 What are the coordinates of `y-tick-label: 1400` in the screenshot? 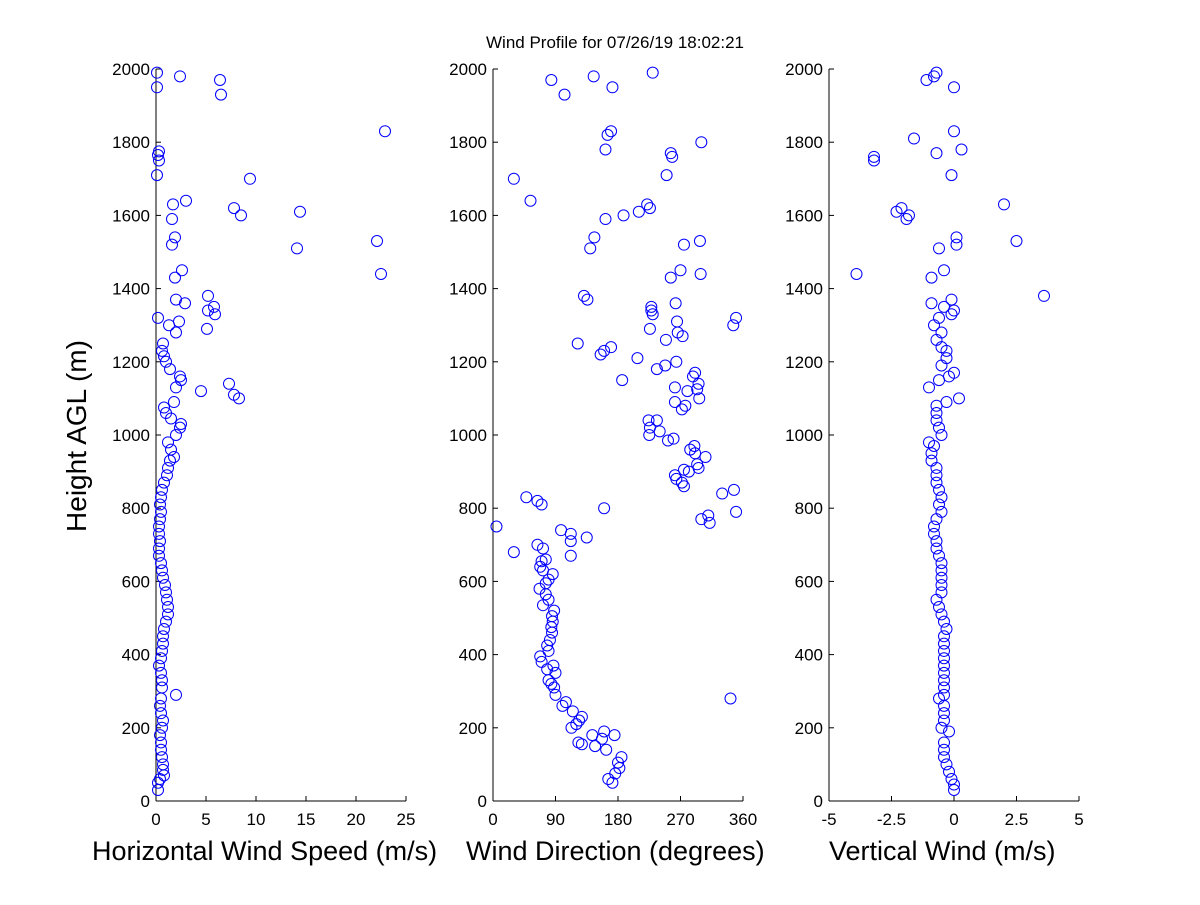 It's located at (468, 289).